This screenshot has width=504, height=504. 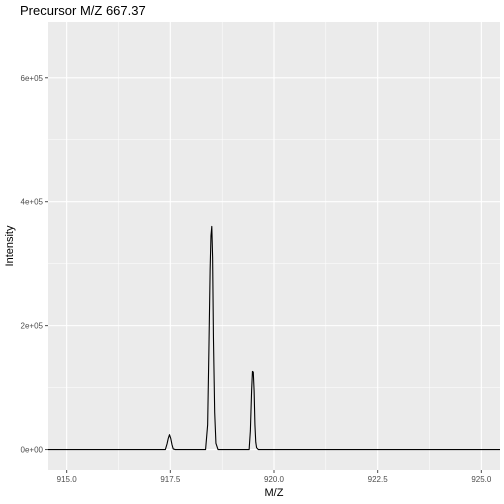 What do you see at coordinates (274, 493) in the screenshot?
I see `x-axis-title: M/Z` at bounding box center [274, 493].